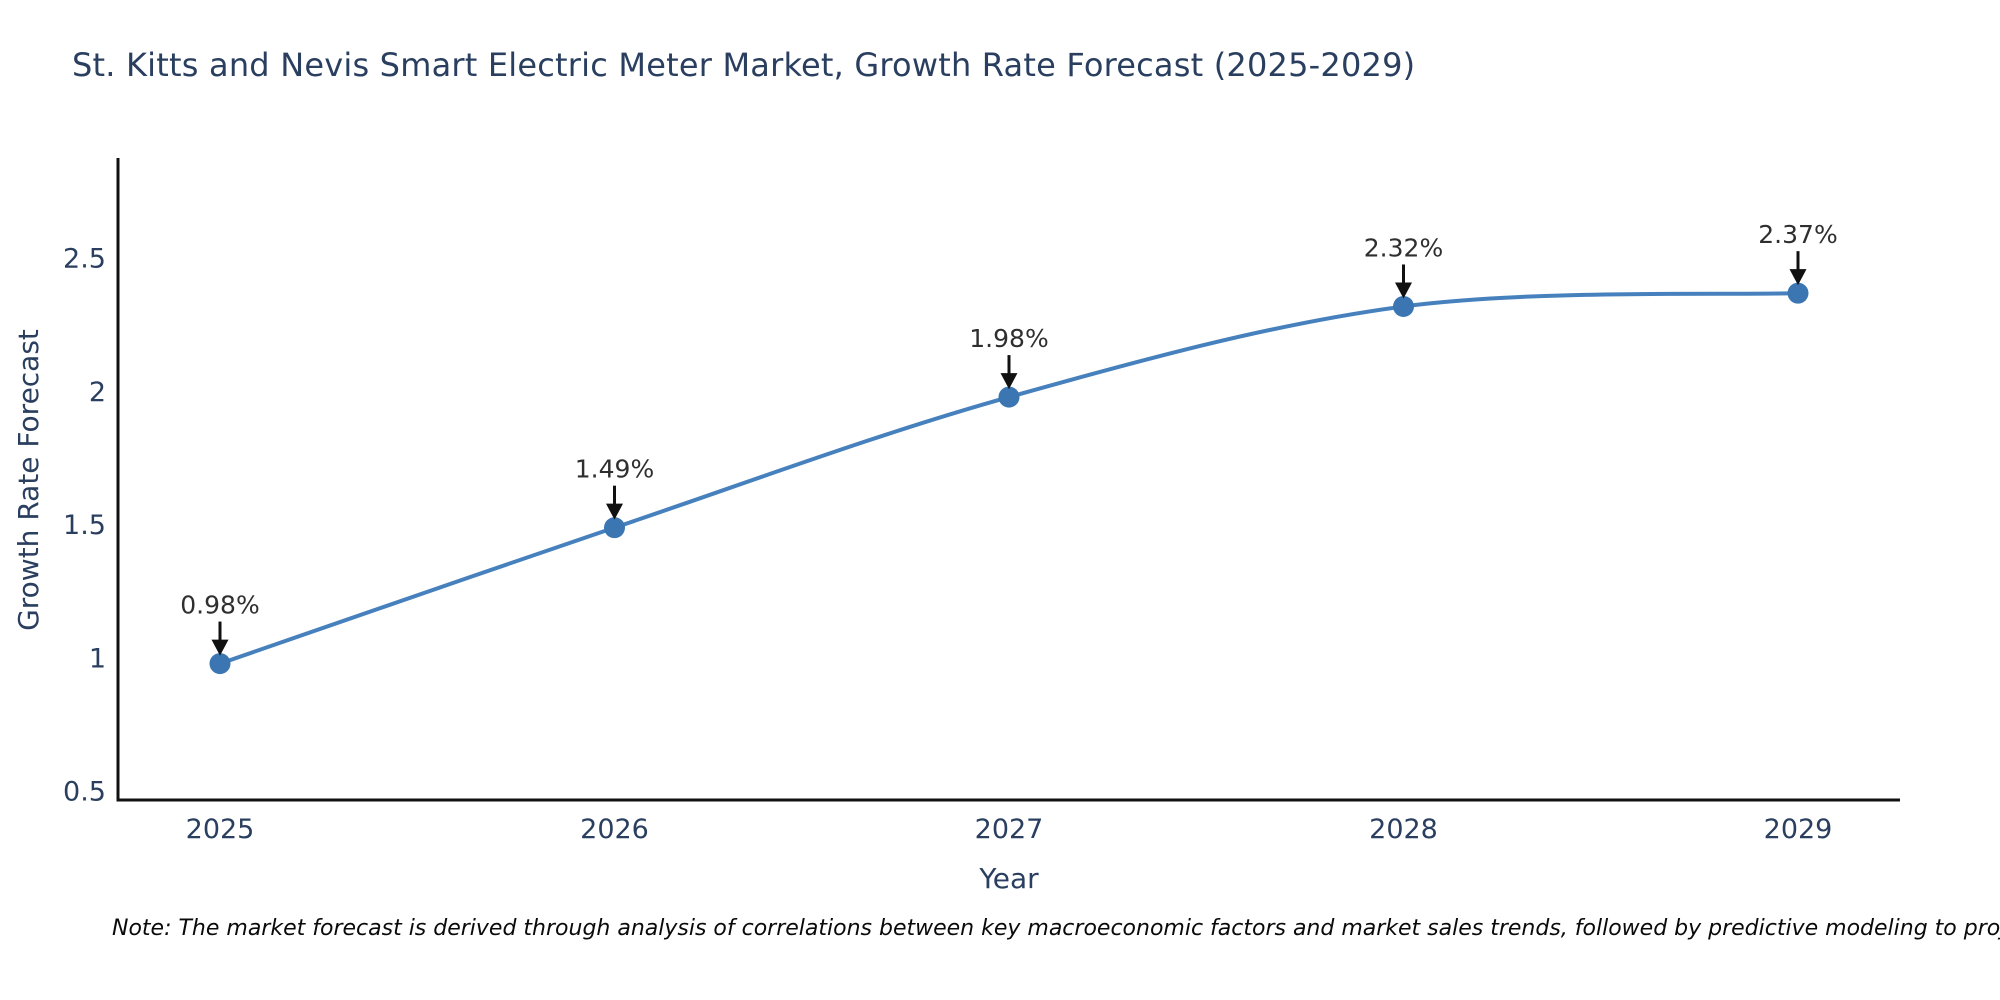 This screenshot has height=1000, width=2000. Describe the element at coordinates (220, 829) in the screenshot. I see `x-tick-label: 2025` at that location.